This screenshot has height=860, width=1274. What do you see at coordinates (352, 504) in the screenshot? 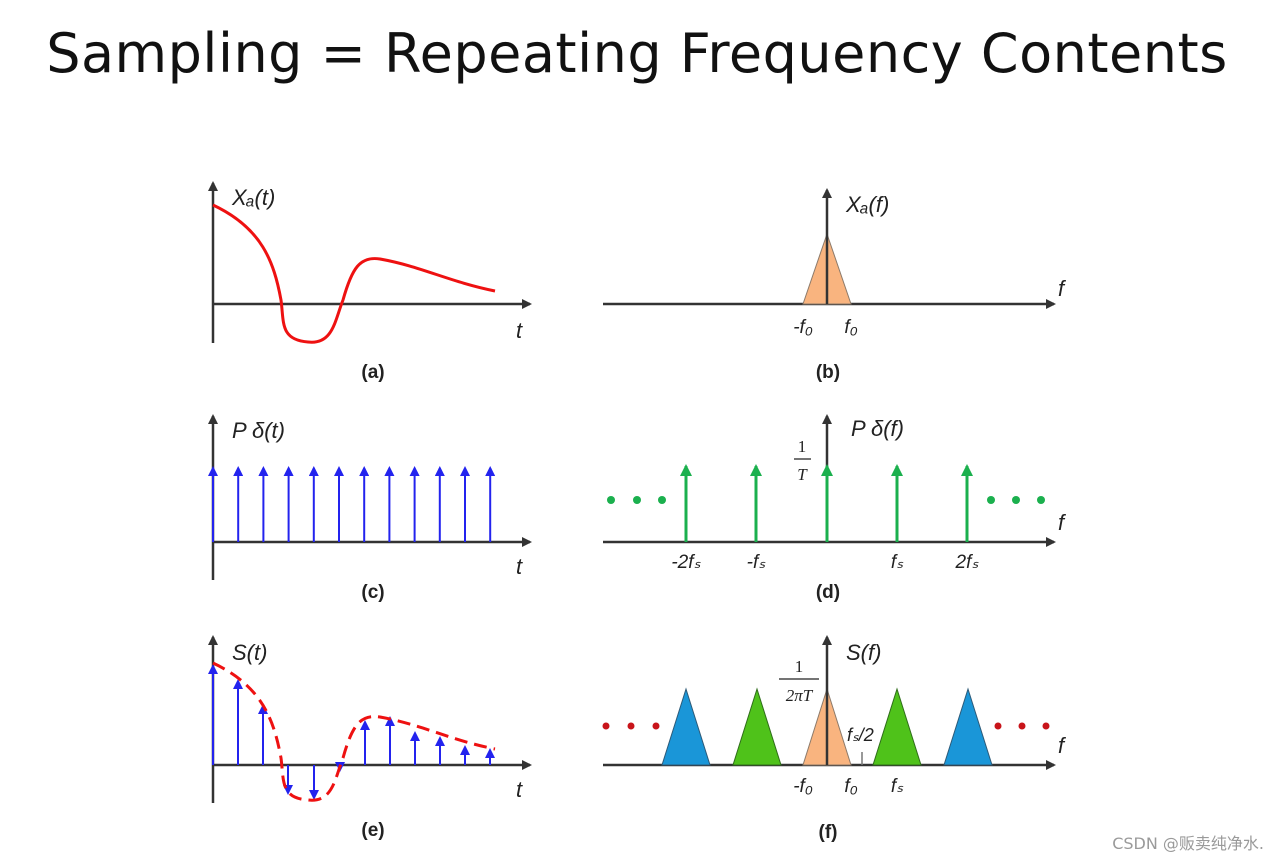
I see `impulse-train` at bounding box center [352, 504].